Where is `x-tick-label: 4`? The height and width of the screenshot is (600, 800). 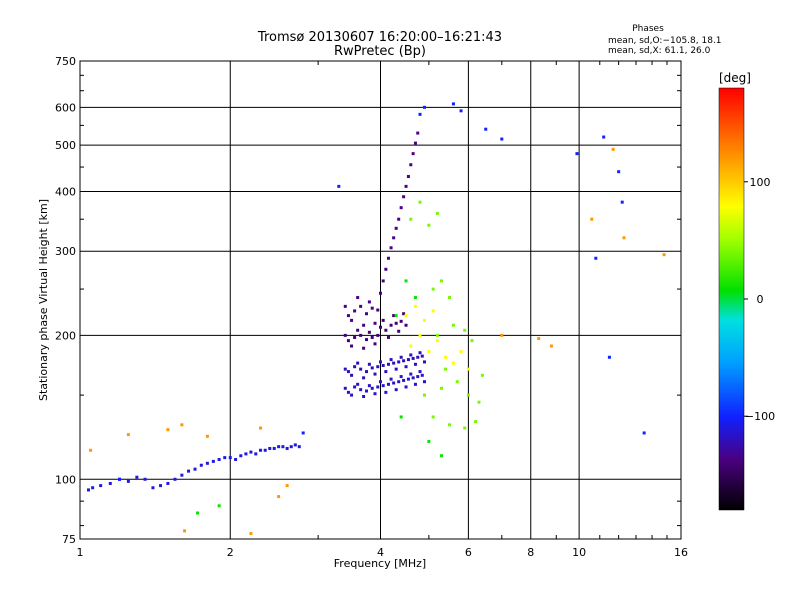
x-tick-label: 4 is located at coordinates (380, 552).